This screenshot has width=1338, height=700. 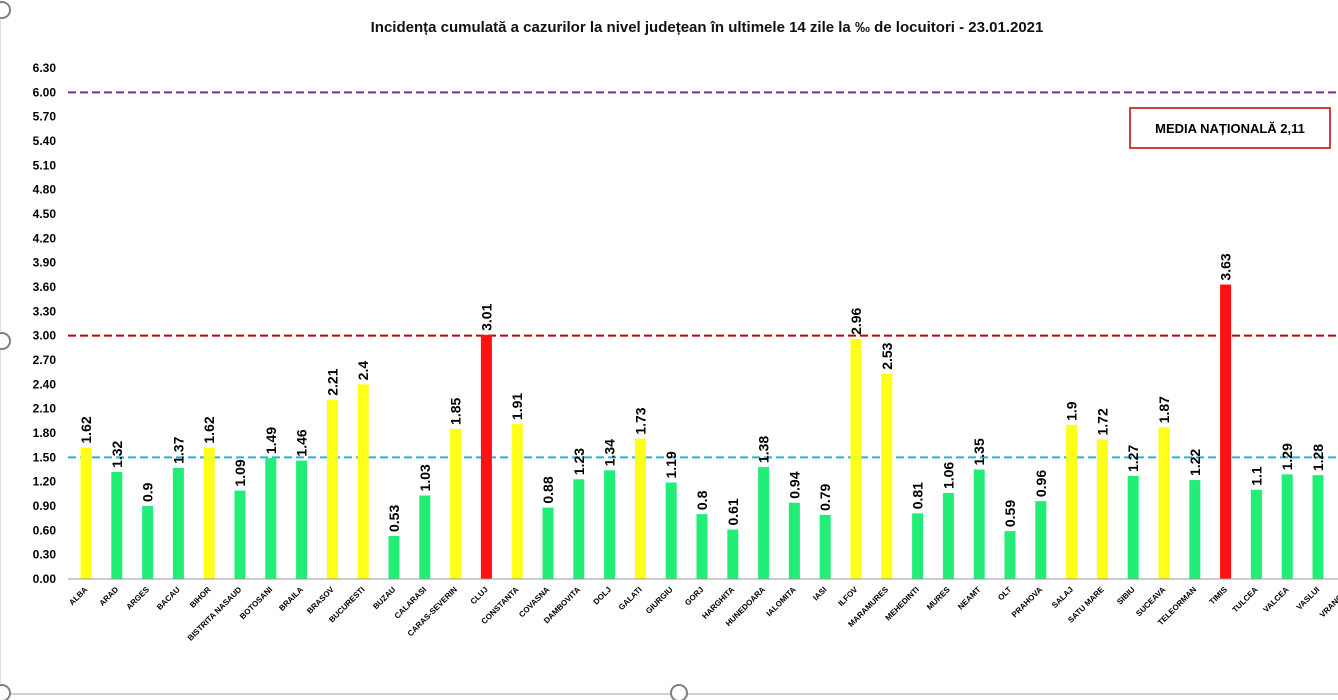 I want to click on x-tick-label: GIURGIU, so click(x=659, y=600).